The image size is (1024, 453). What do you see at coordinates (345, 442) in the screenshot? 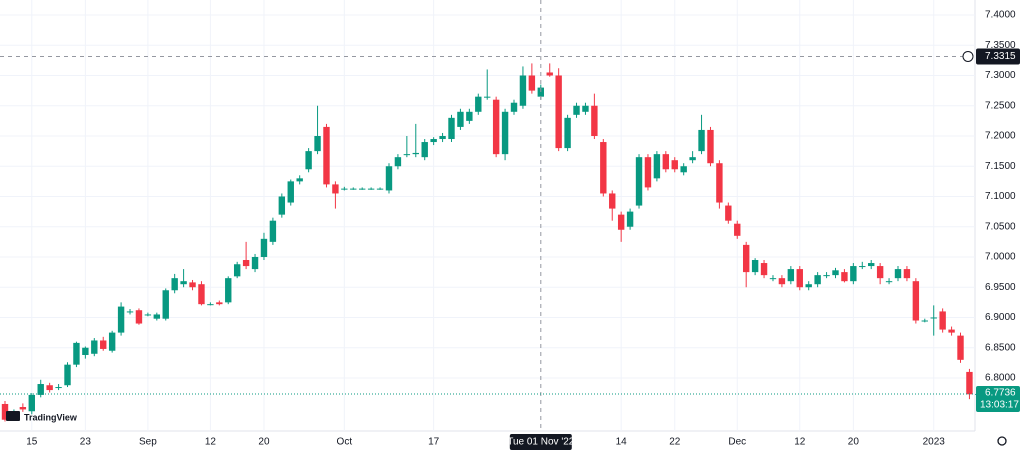
I see `x-tick-label: Oct` at bounding box center [345, 442].